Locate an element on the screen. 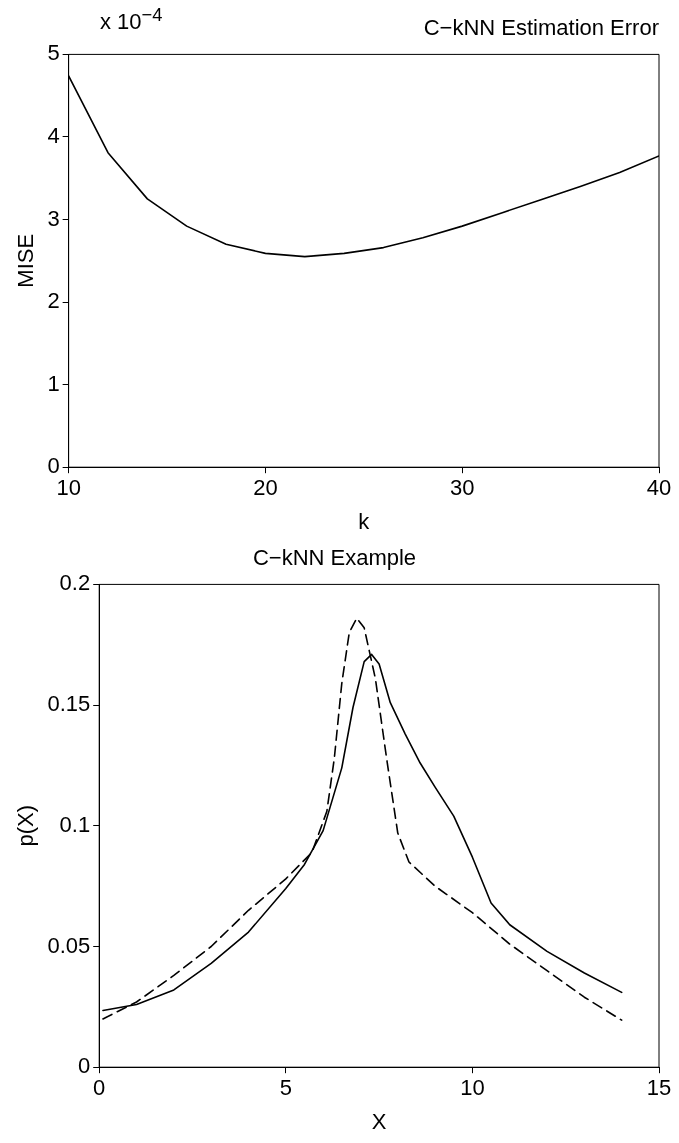  y-tick-label: 0.2 is located at coordinates (75, 583).